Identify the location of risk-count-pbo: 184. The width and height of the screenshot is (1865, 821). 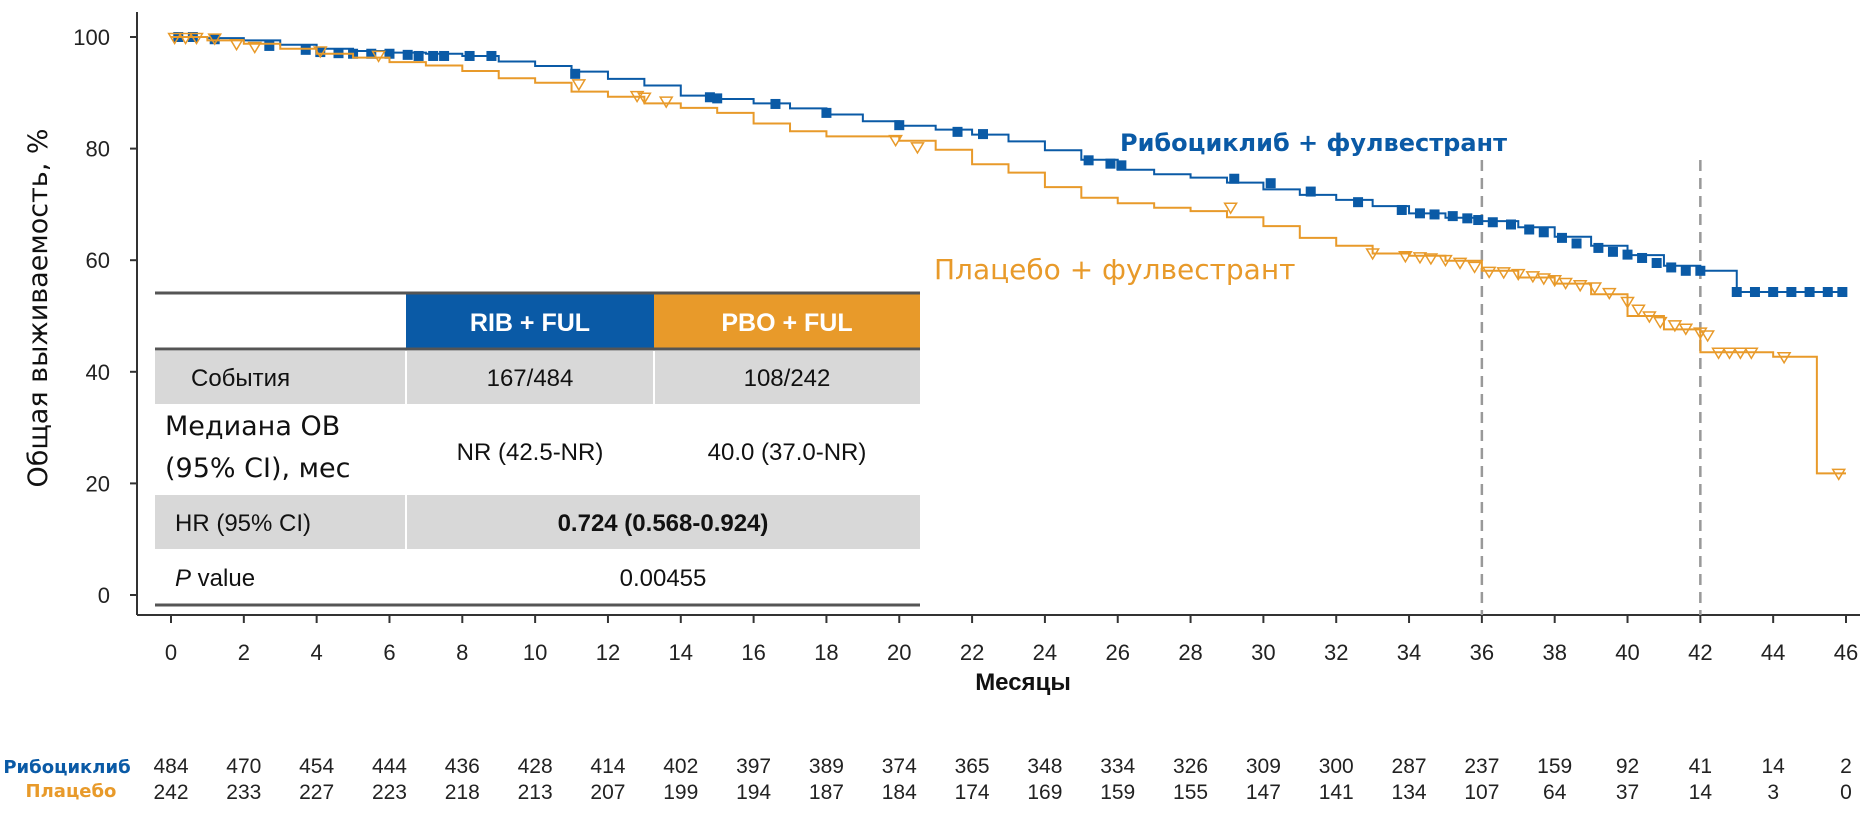
(899, 792).